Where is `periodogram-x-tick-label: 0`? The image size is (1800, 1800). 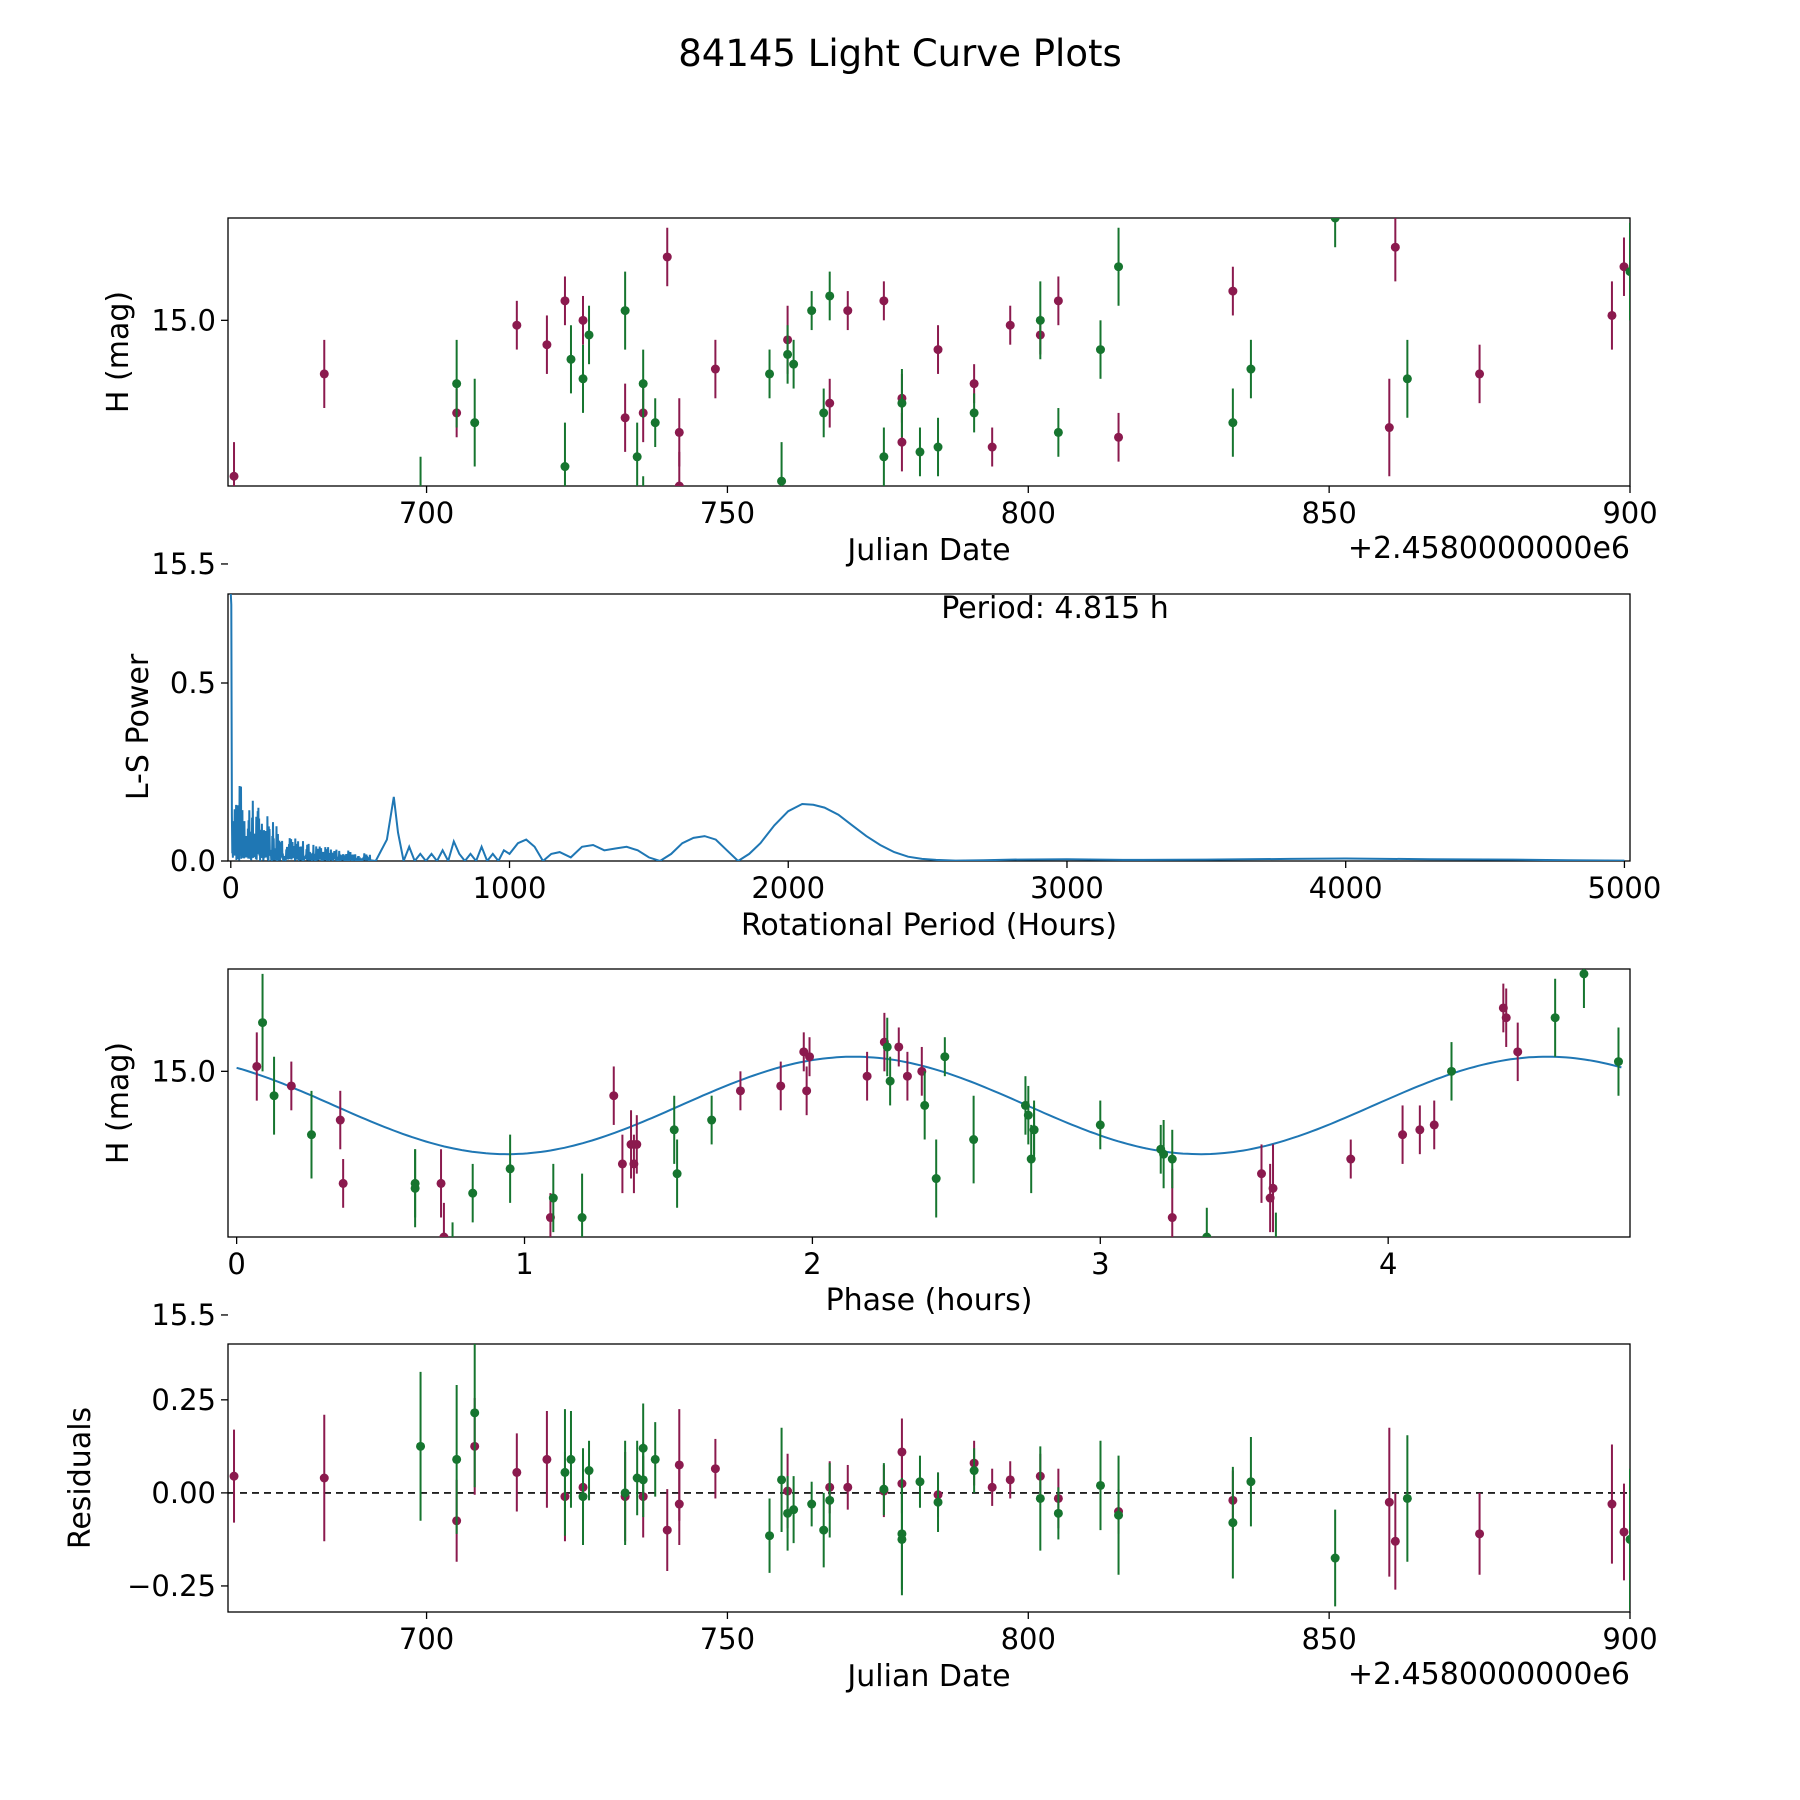
periodogram-x-tick-label: 0 is located at coordinates (231, 888).